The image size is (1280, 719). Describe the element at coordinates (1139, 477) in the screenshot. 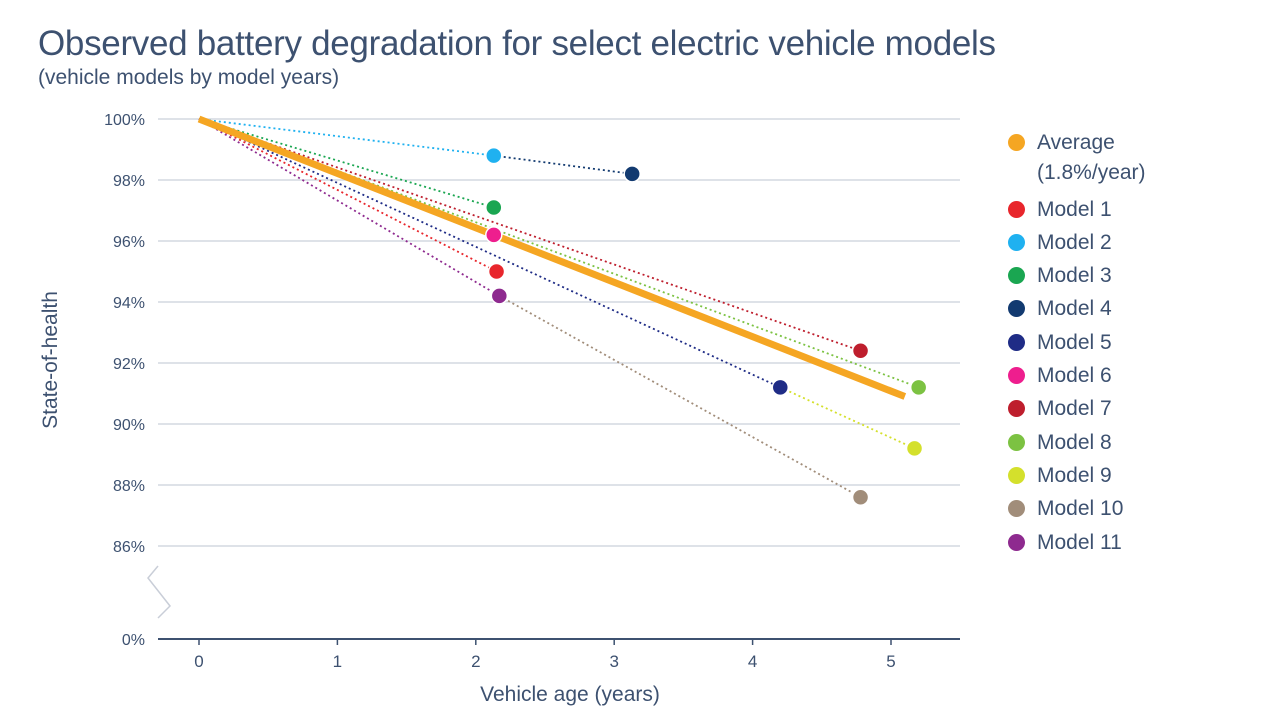

I see `legend-item: Model 9` at that location.